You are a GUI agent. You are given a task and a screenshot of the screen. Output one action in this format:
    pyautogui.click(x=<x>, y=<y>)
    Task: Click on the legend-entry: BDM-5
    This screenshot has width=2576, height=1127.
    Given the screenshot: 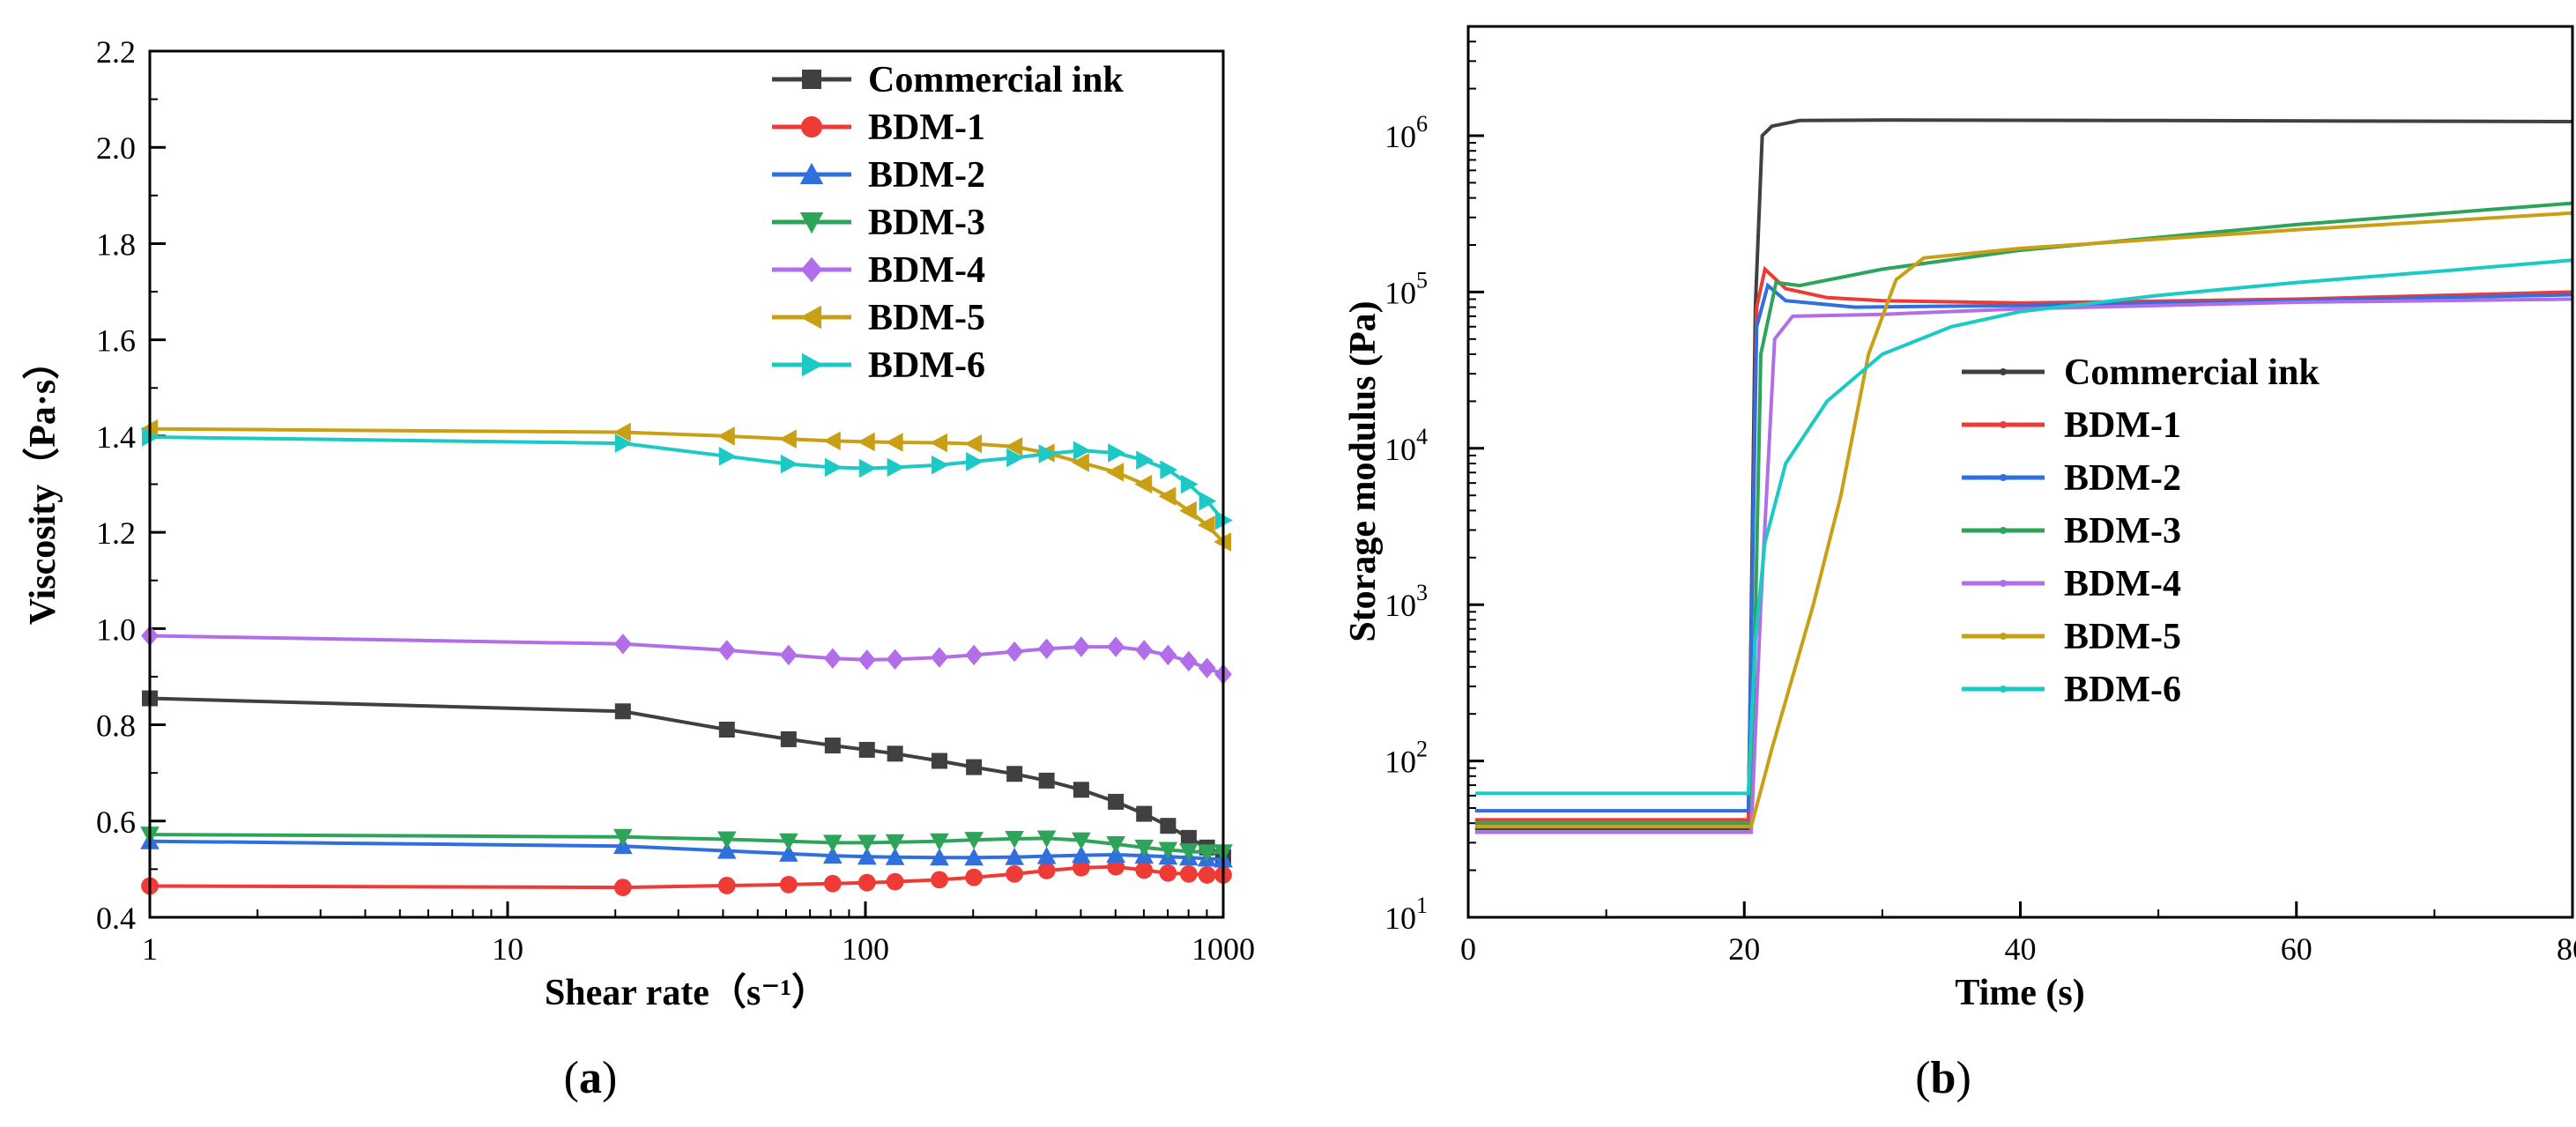 What is the action you would take?
    pyautogui.click(x=878, y=318)
    